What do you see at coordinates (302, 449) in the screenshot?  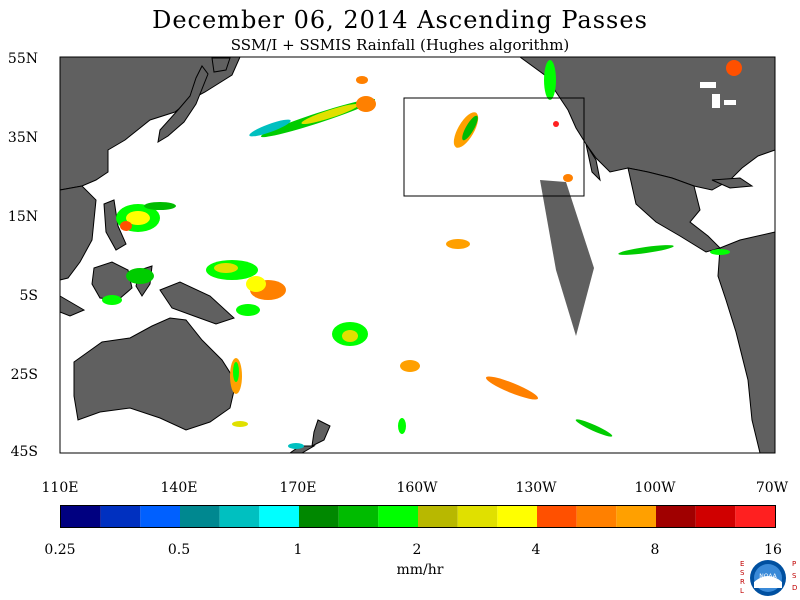 I see `land-new-zealand-south` at bounding box center [302, 449].